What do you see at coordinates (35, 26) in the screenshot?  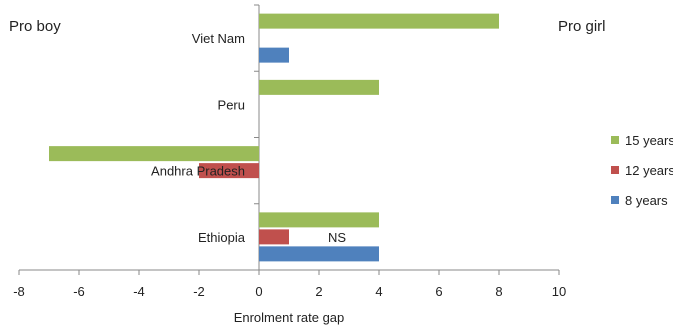 I see `pro-boy-label: Pro boy` at bounding box center [35, 26].